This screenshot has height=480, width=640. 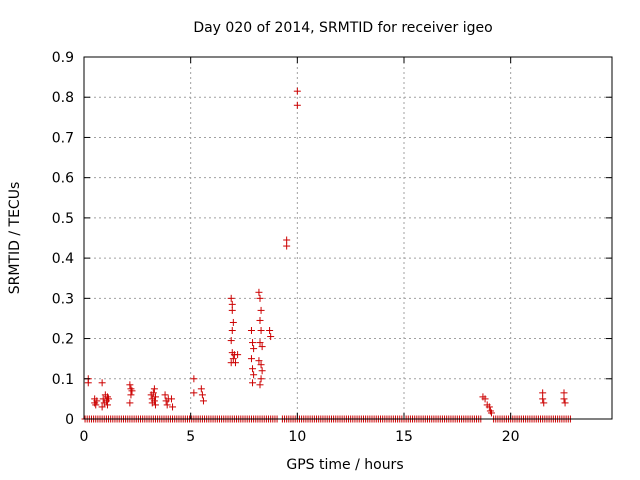 I want to click on x-tick-label: 0, so click(x=84, y=437).